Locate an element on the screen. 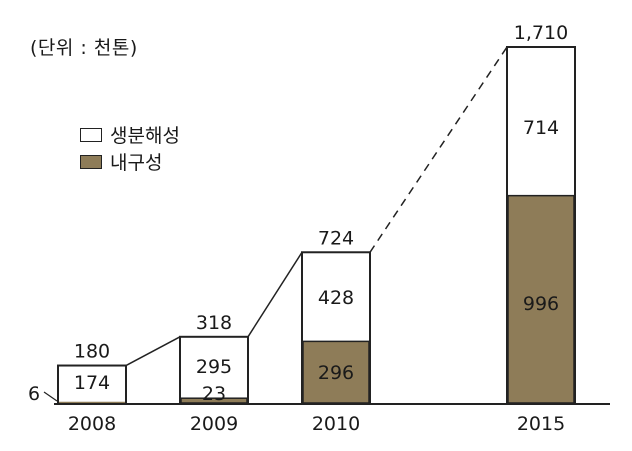 The height and width of the screenshot is (451, 632). bar-biodegradable-2009 is located at coordinates (214, 369).